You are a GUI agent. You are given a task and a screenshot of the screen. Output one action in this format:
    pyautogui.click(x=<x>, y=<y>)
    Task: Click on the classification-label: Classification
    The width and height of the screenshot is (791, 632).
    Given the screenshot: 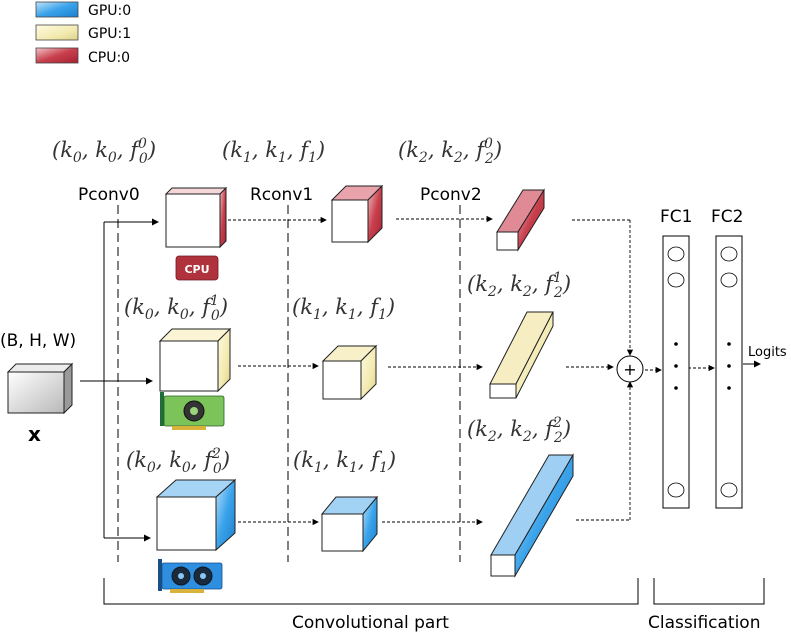 What is the action you would take?
    pyautogui.click(x=704, y=622)
    